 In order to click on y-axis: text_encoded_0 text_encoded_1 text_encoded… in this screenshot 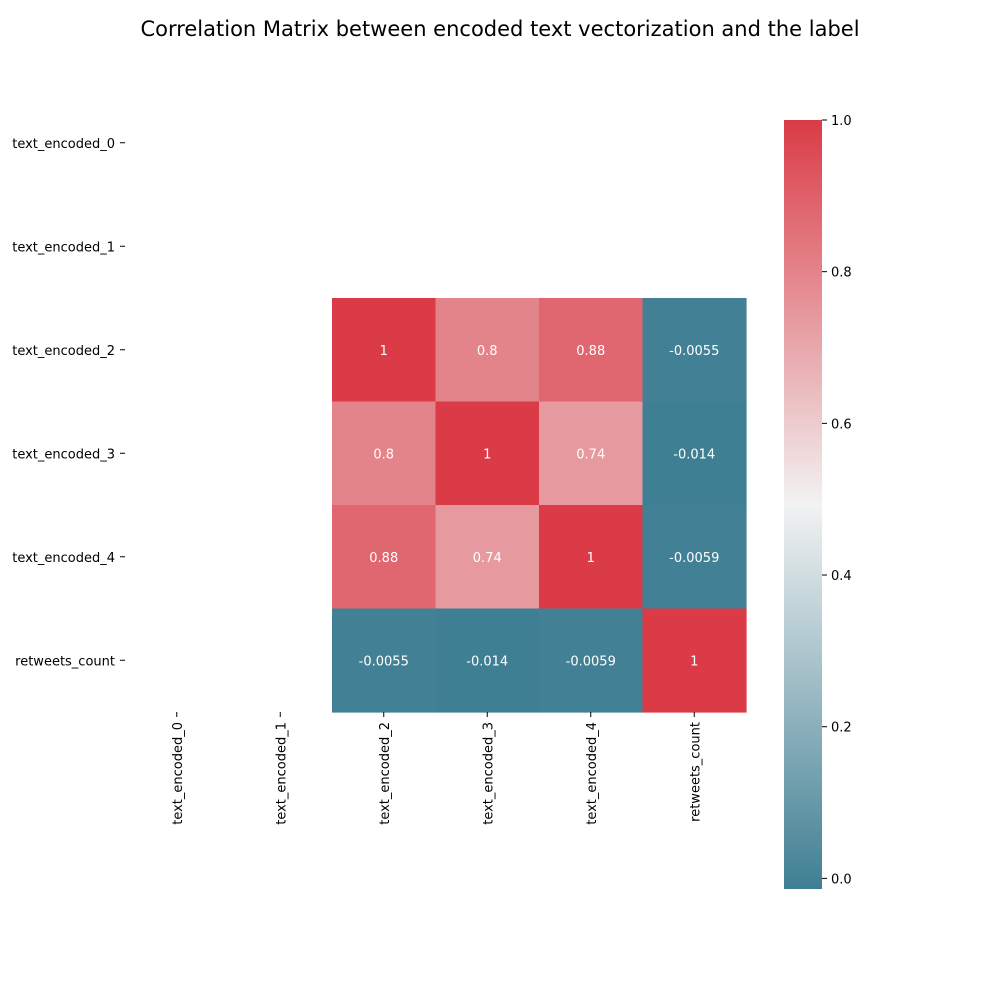, I will do `click(68, 403)`.